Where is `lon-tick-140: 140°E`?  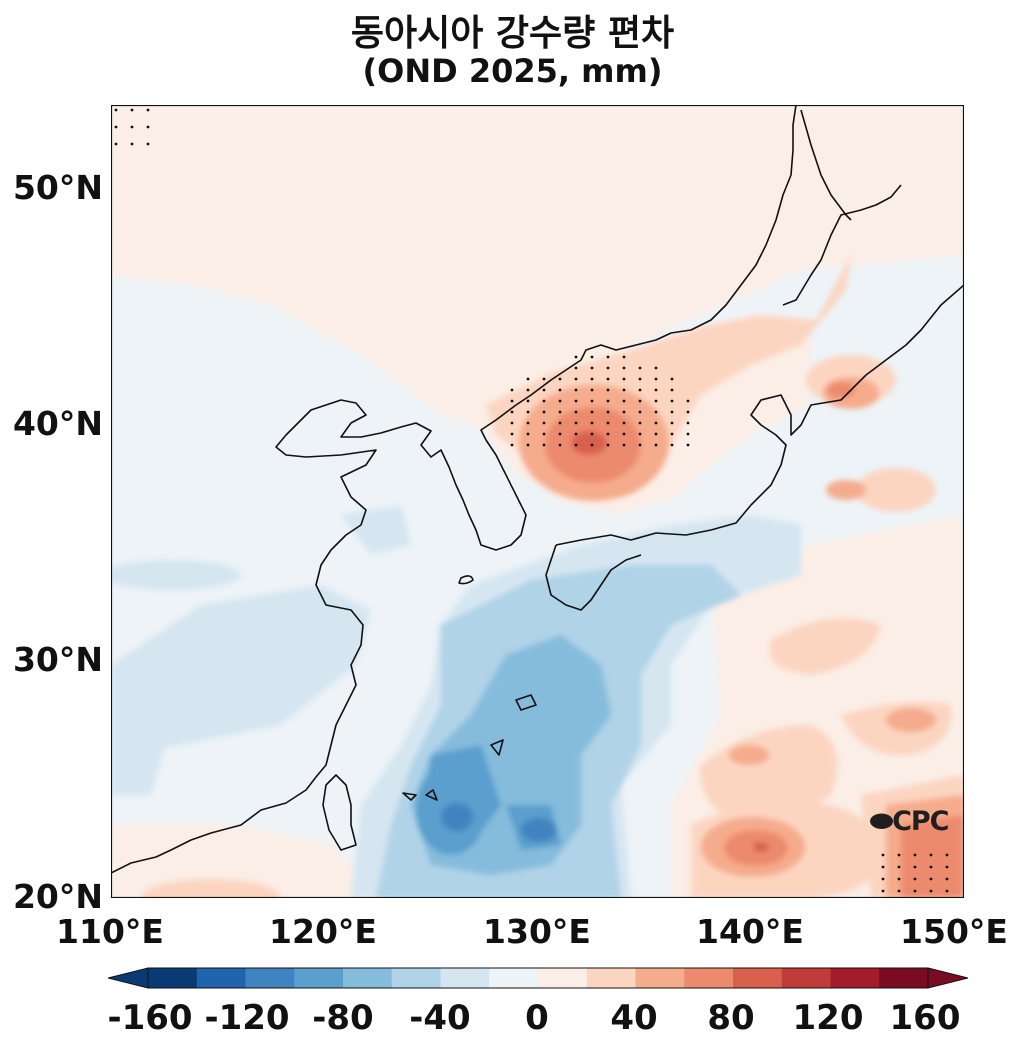 lon-tick-140: 140°E is located at coordinates (750, 931).